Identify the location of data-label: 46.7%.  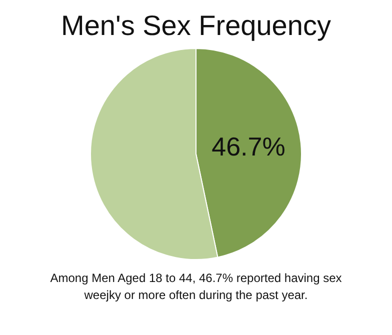
(249, 147).